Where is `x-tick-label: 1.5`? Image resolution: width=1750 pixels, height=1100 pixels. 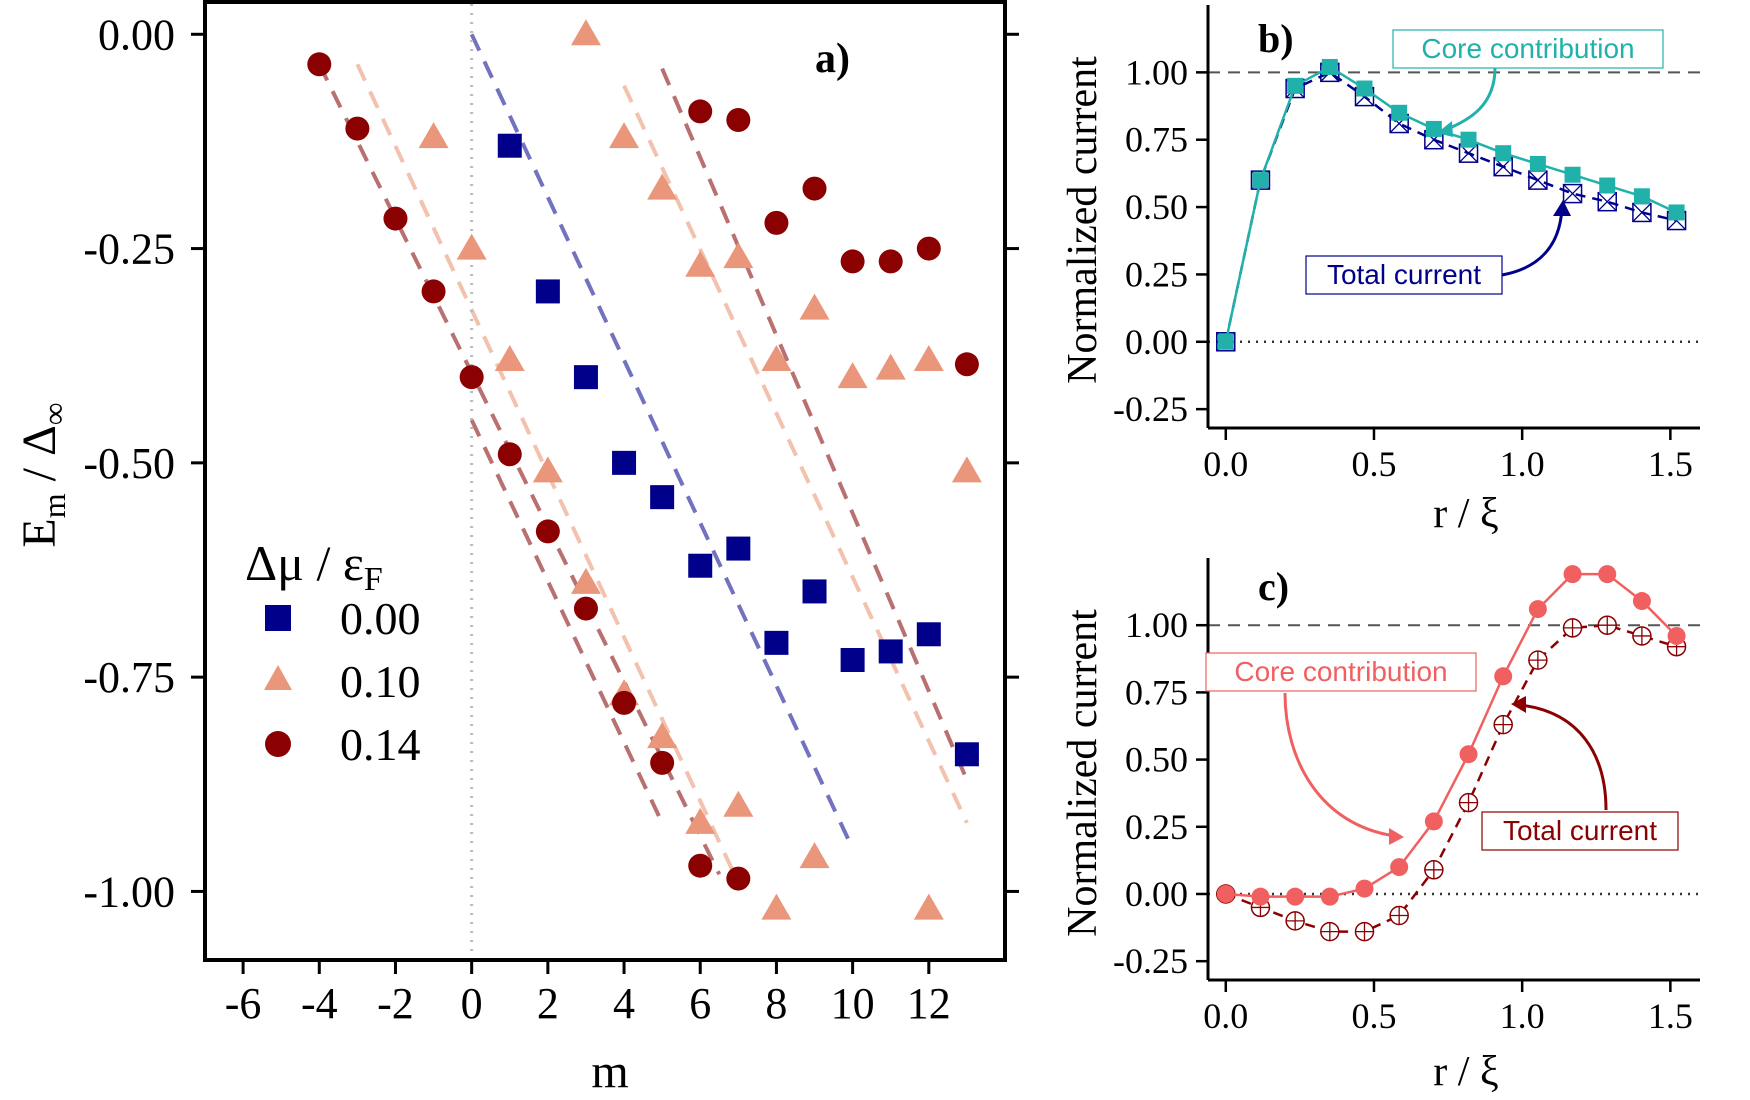 x-tick-label: 1.5 is located at coordinates (1670, 464).